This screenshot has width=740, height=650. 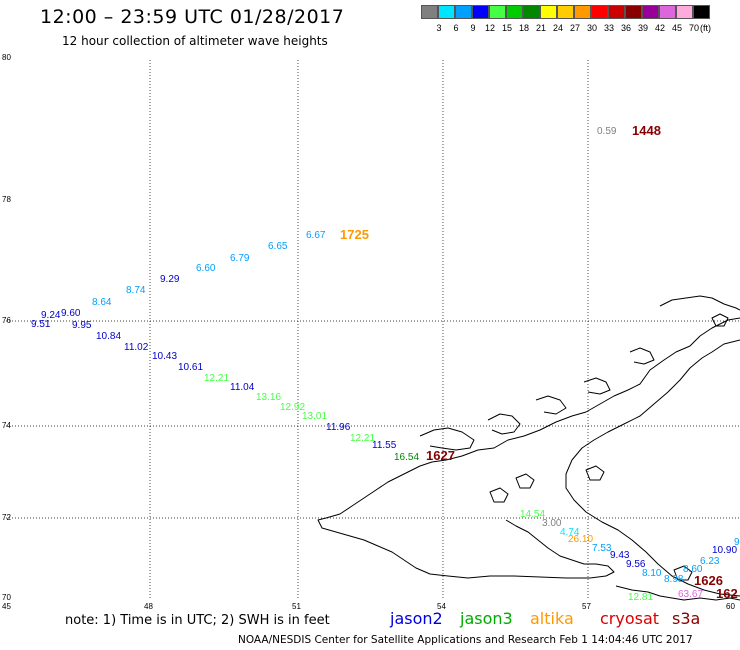 I want to click on swh-label: 63.67, so click(x=690, y=594).